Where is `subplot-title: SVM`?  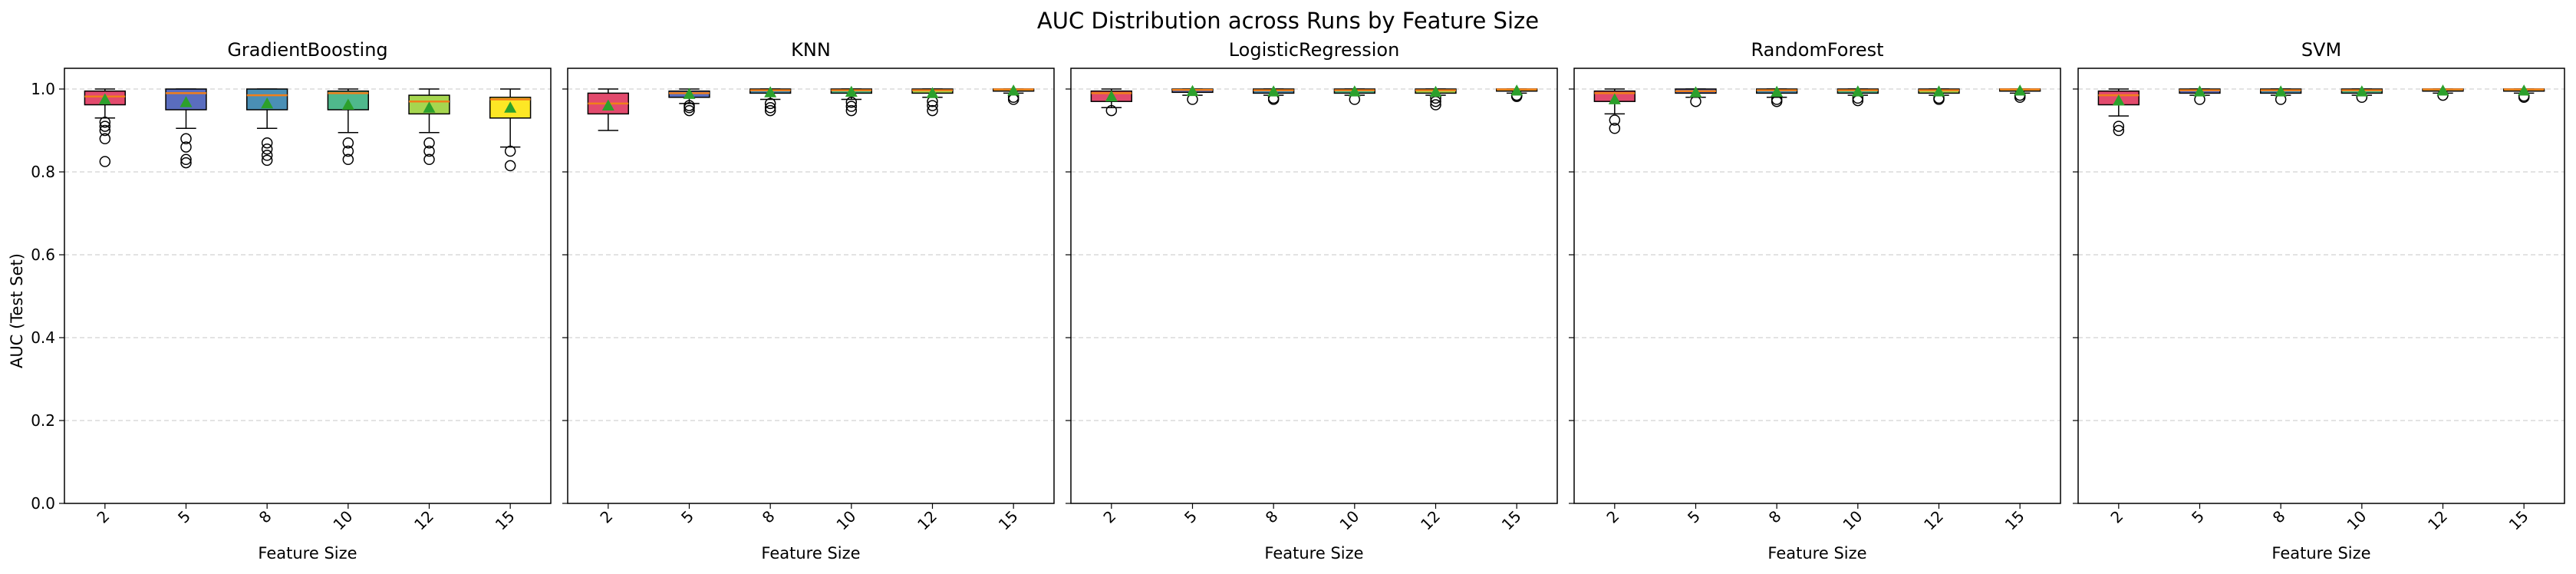 subplot-title: SVM is located at coordinates (2321, 50).